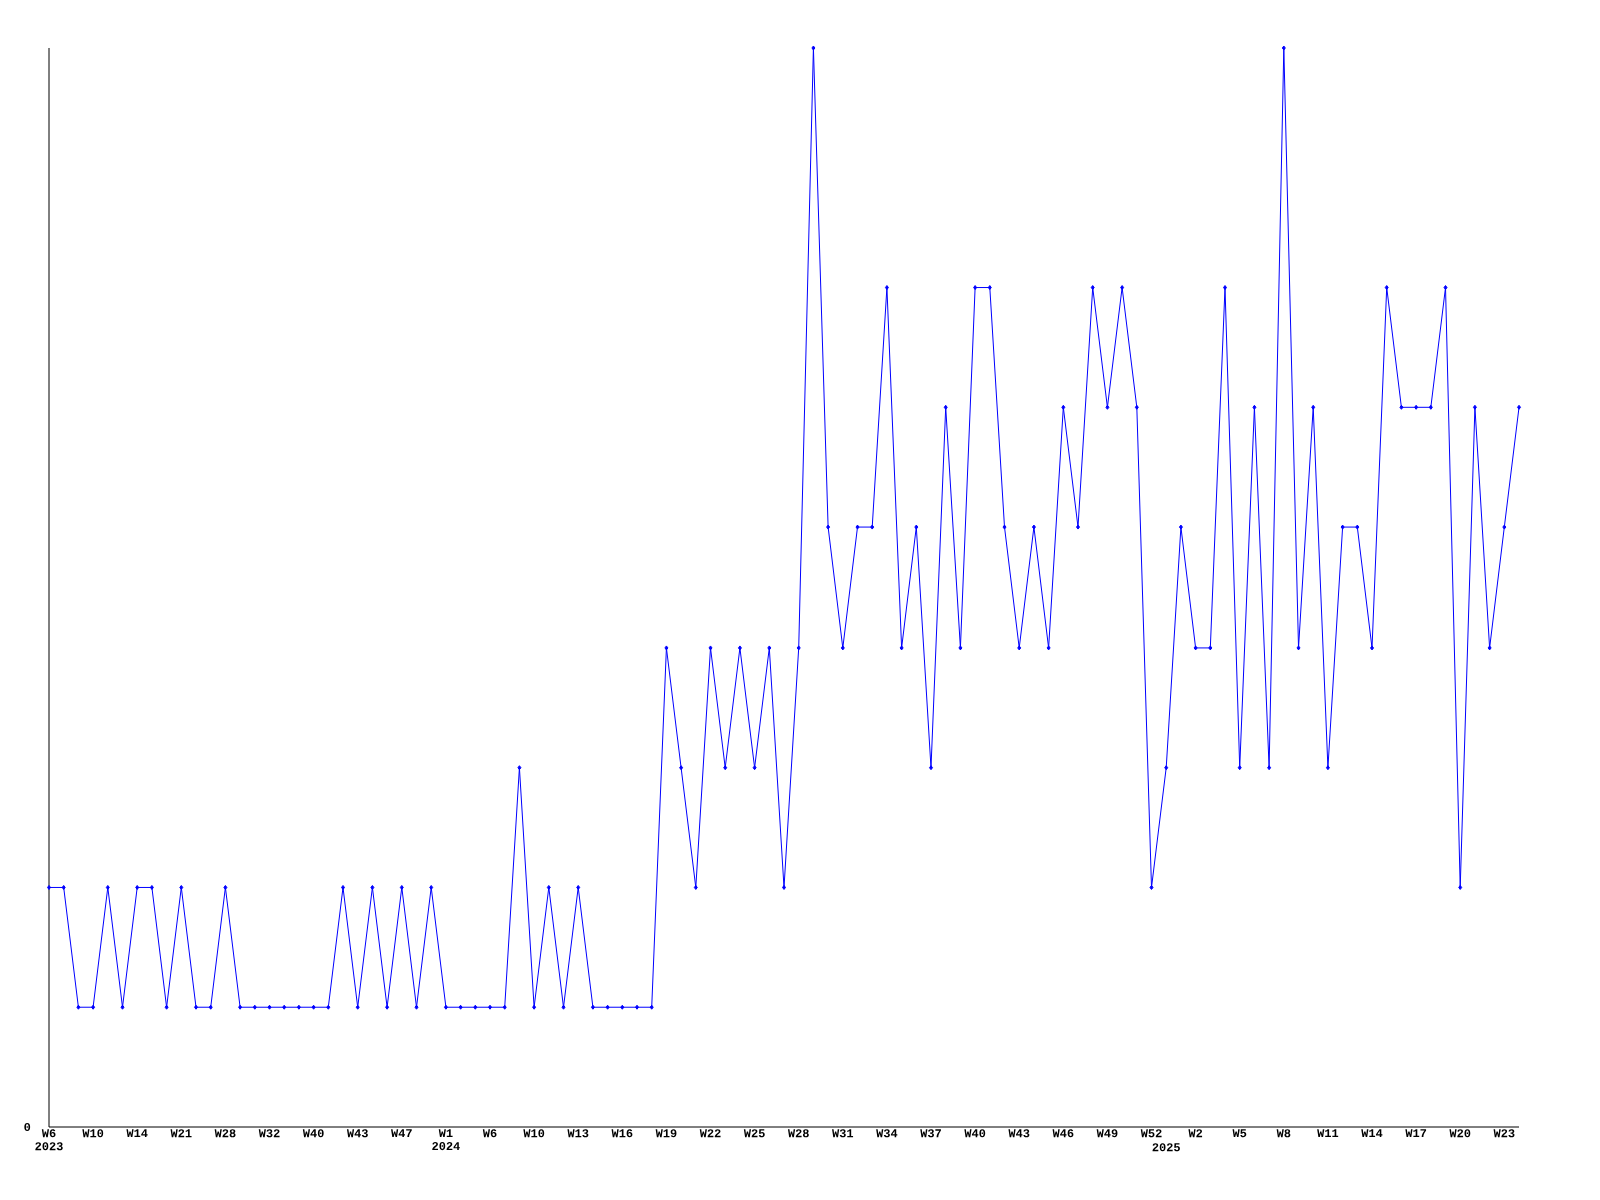 The height and width of the screenshot is (1200, 1600). Describe the element at coordinates (1283, 1133) in the screenshot. I see `x-tick-label: W8` at that location.